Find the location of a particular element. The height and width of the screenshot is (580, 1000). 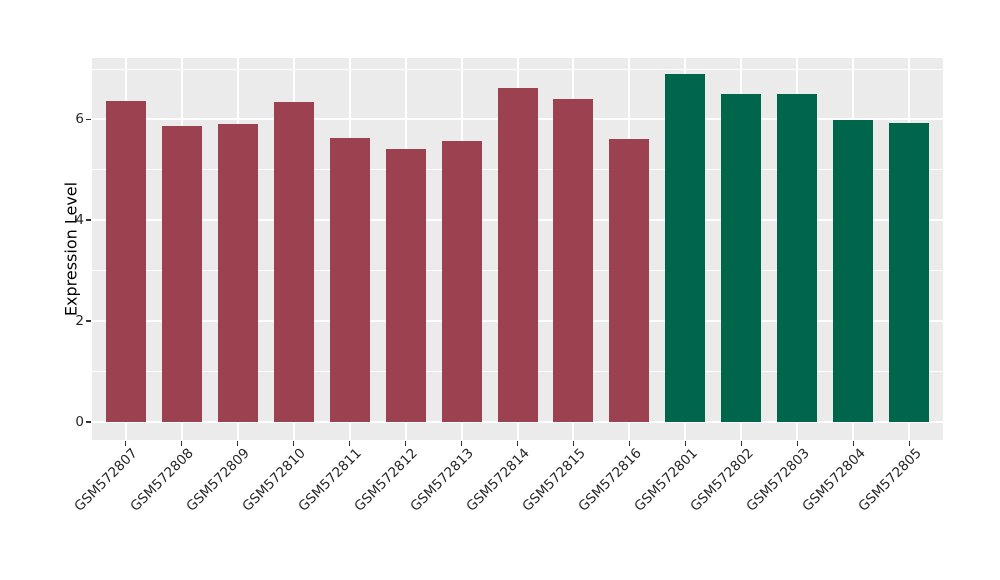

bar-GSM572805 is located at coordinates (909, 272).